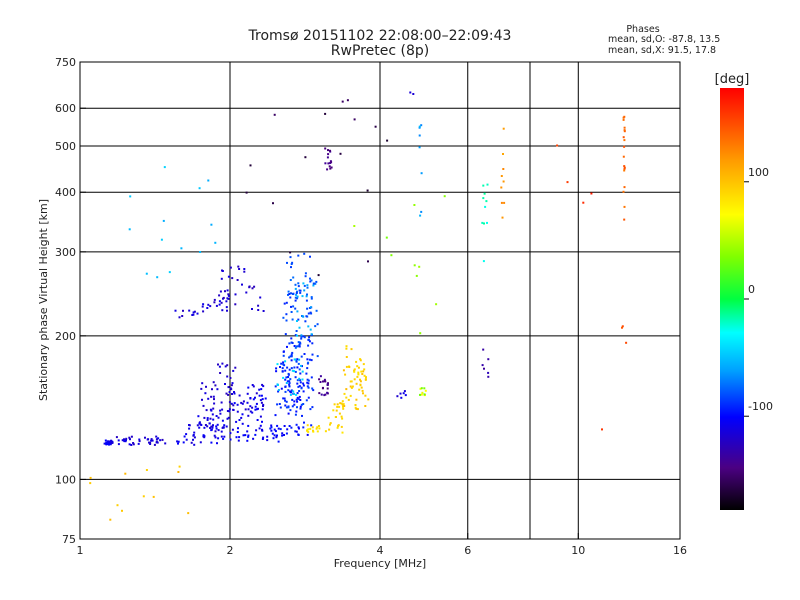 The height and width of the screenshot is (600, 800). What do you see at coordinates (65, 192) in the screenshot?
I see `y-tick-label: 400` at bounding box center [65, 192].